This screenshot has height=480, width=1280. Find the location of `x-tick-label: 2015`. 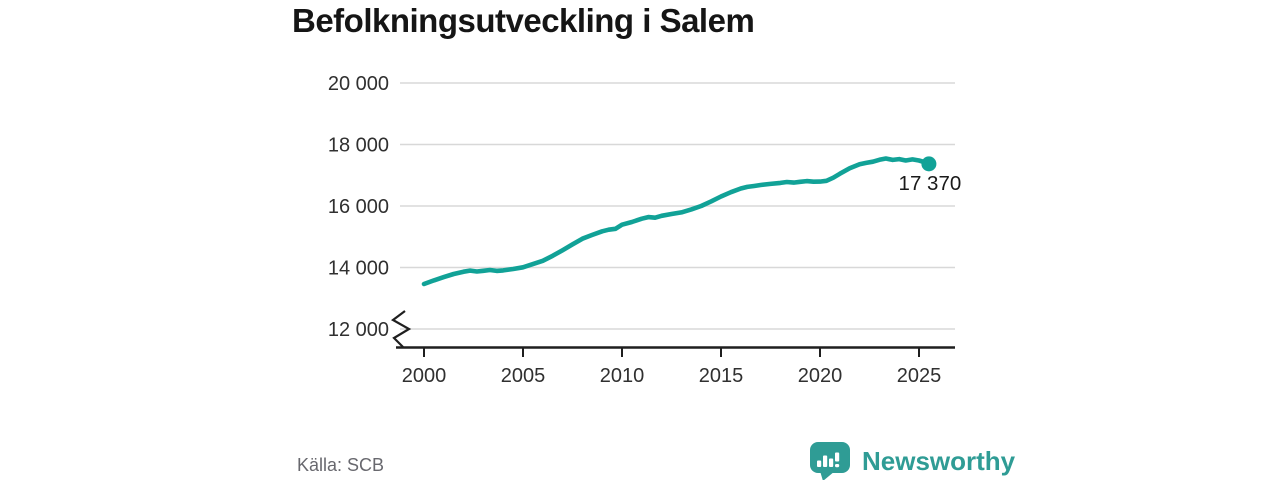

x-tick-label: 2015 is located at coordinates (721, 376).